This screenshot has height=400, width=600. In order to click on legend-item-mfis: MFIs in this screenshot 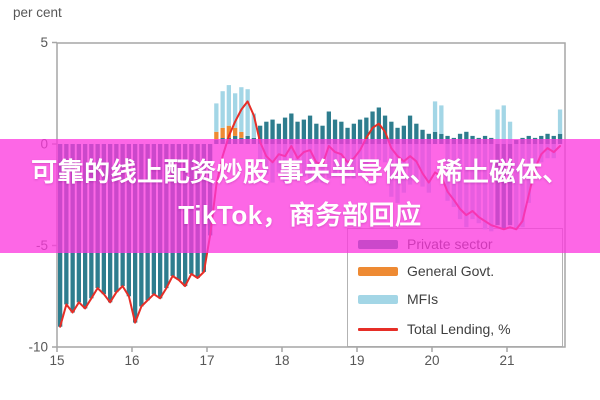, I will do `click(398, 299)`.